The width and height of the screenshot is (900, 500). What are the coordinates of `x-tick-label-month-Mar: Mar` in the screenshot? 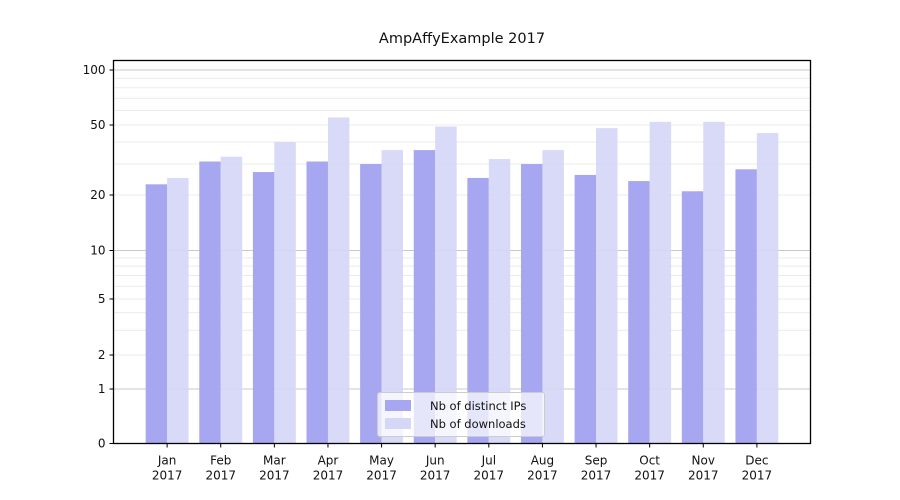 It's located at (274, 461).